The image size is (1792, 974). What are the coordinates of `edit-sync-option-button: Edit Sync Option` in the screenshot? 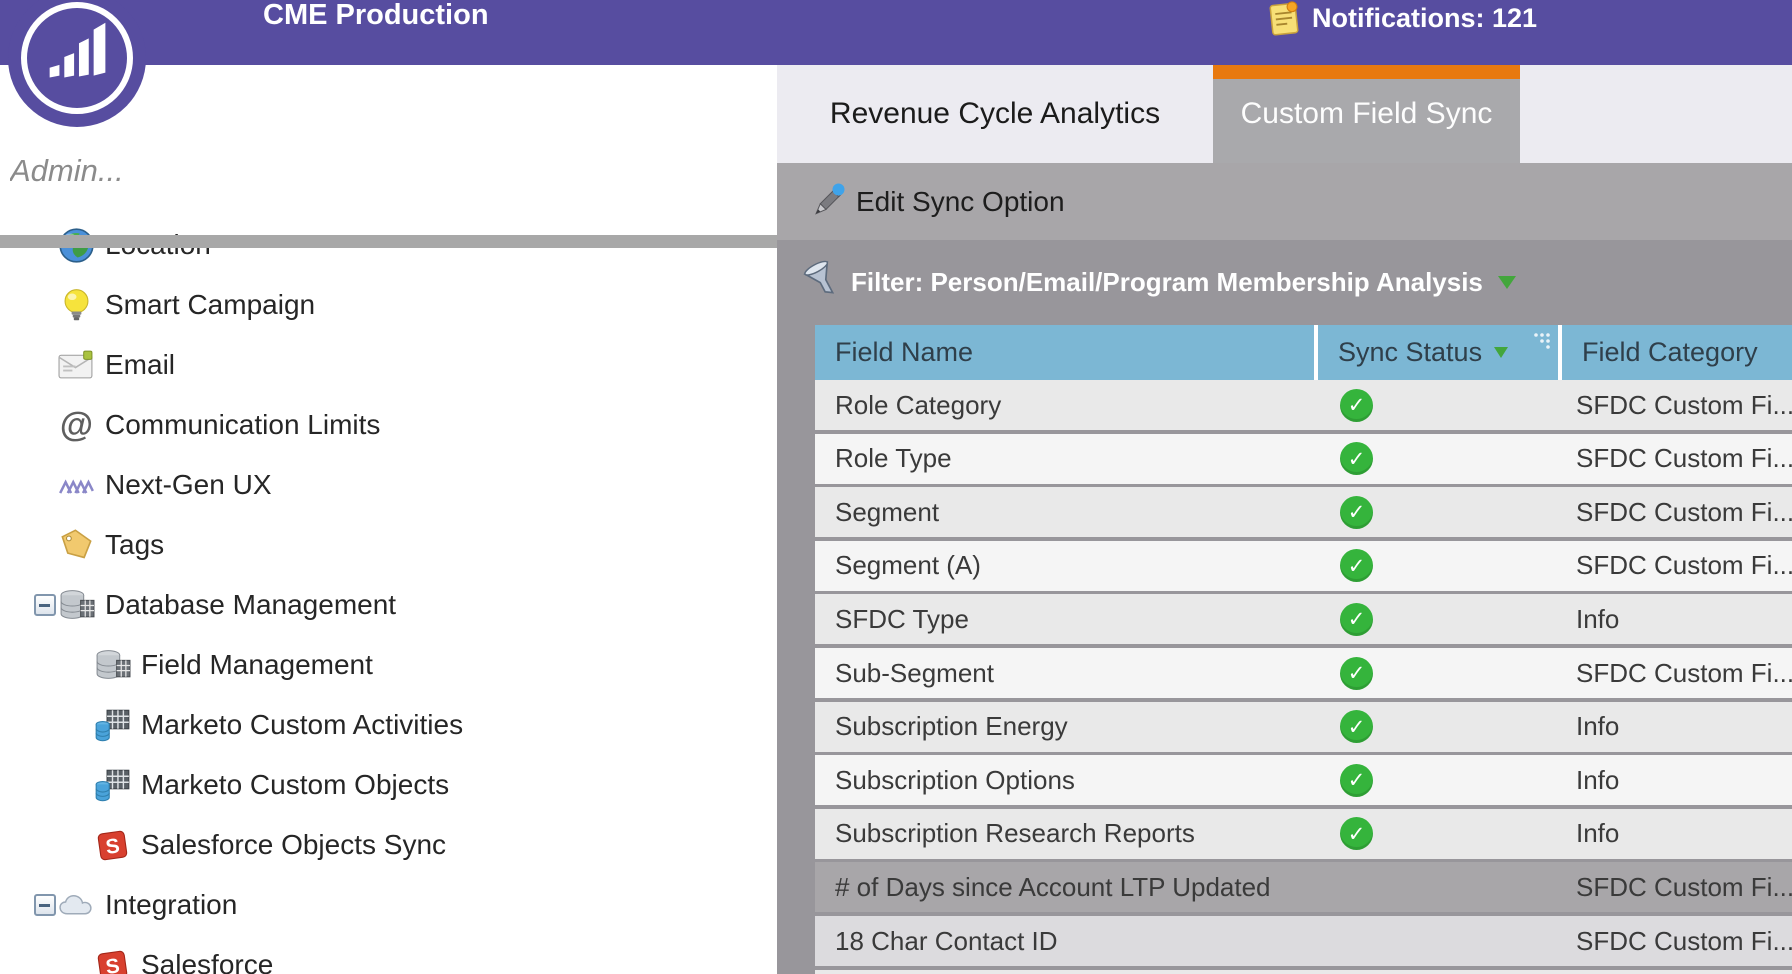 It's located at (1284, 201).